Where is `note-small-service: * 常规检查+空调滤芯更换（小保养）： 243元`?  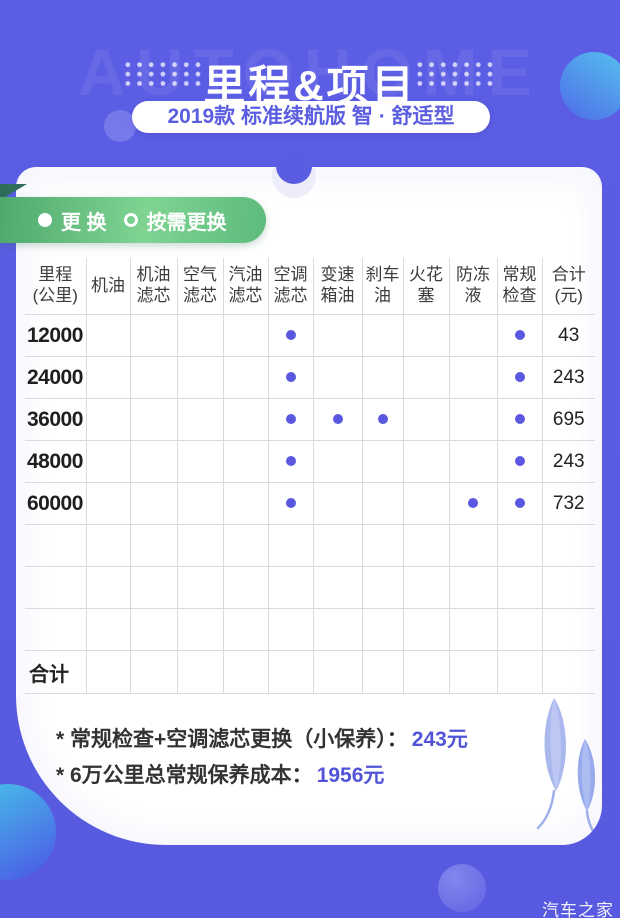
note-small-service: * 常规检查+空调滤芯更换（小保养）： 243元 is located at coordinates (262, 740).